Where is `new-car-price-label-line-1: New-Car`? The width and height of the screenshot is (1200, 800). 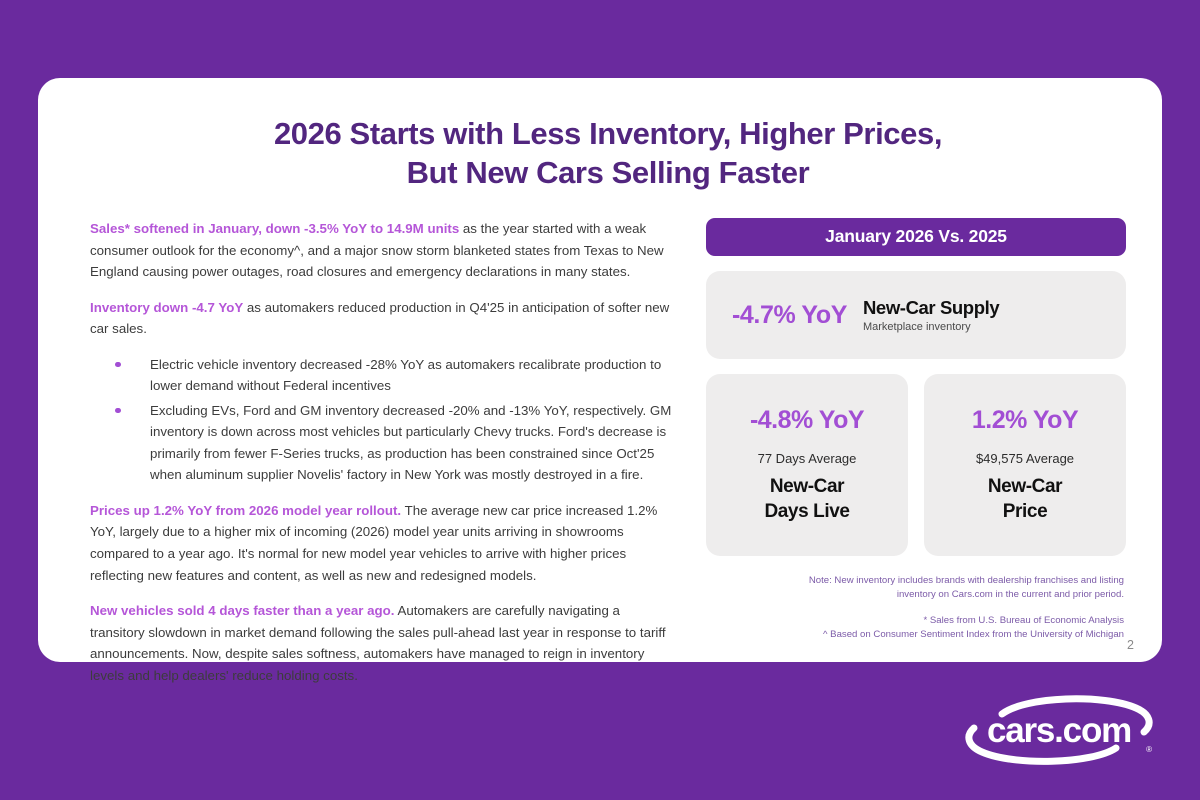
new-car-price-label-line-1: New-Car is located at coordinates (1025, 486).